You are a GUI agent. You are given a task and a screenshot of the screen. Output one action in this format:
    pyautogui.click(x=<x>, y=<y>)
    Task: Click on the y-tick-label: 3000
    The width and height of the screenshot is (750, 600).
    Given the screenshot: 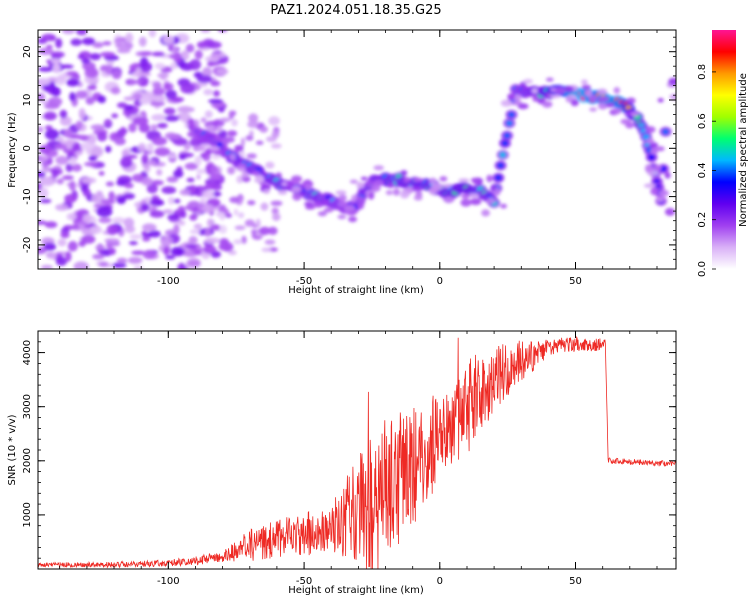 What is the action you would take?
    pyautogui.click(x=27, y=406)
    